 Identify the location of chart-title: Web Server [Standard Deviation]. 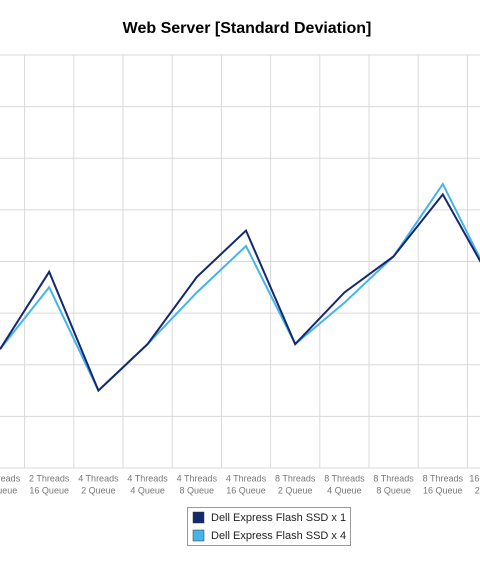
(247, 28).